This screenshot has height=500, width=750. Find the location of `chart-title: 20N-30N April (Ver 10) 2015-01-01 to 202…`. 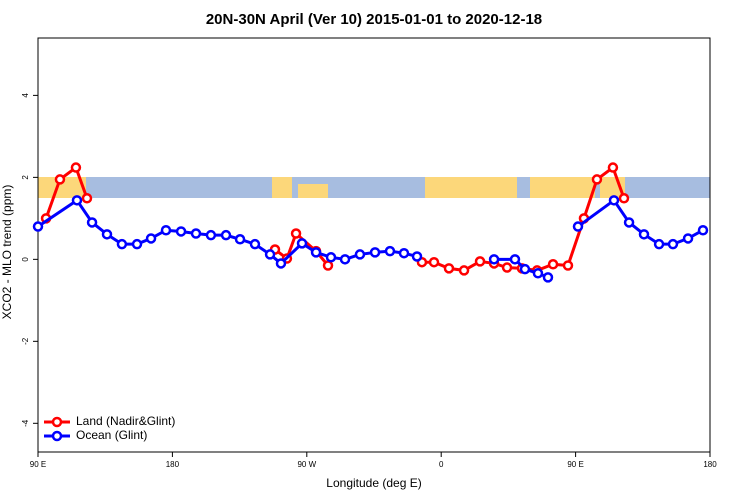

chart-title: 20N-30N April (Ver 10) 2015-01-01 to 202… is located at coordinates (374, 19).